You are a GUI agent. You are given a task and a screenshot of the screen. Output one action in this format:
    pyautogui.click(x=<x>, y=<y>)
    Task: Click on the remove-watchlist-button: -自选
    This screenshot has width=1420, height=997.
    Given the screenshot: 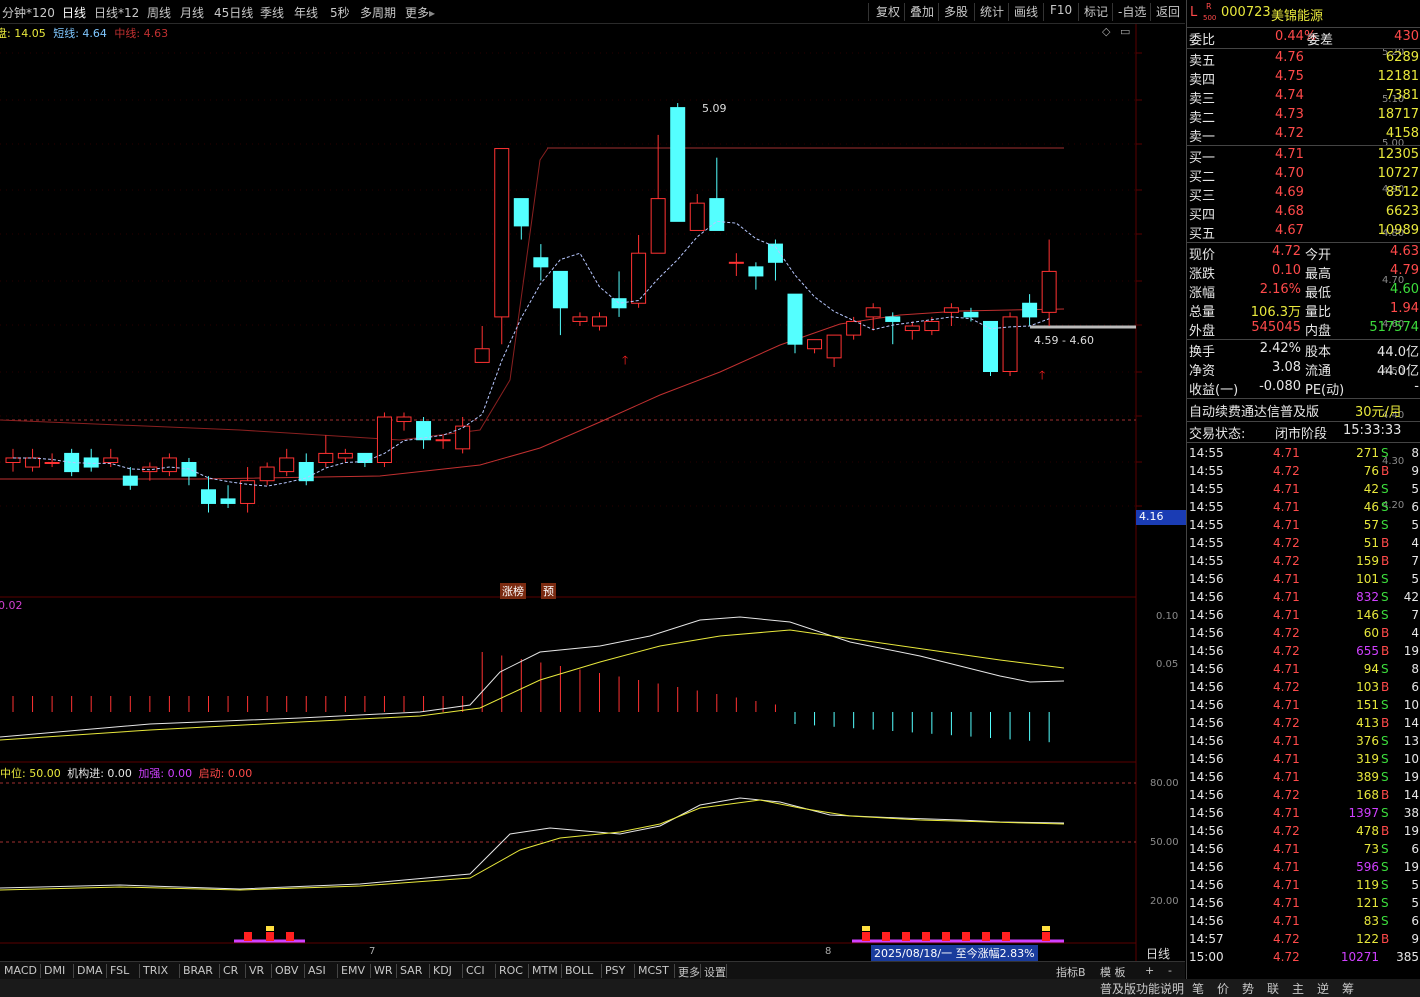 What is the action you would take?
    pyautogui.click(x=1132, y=12)
    